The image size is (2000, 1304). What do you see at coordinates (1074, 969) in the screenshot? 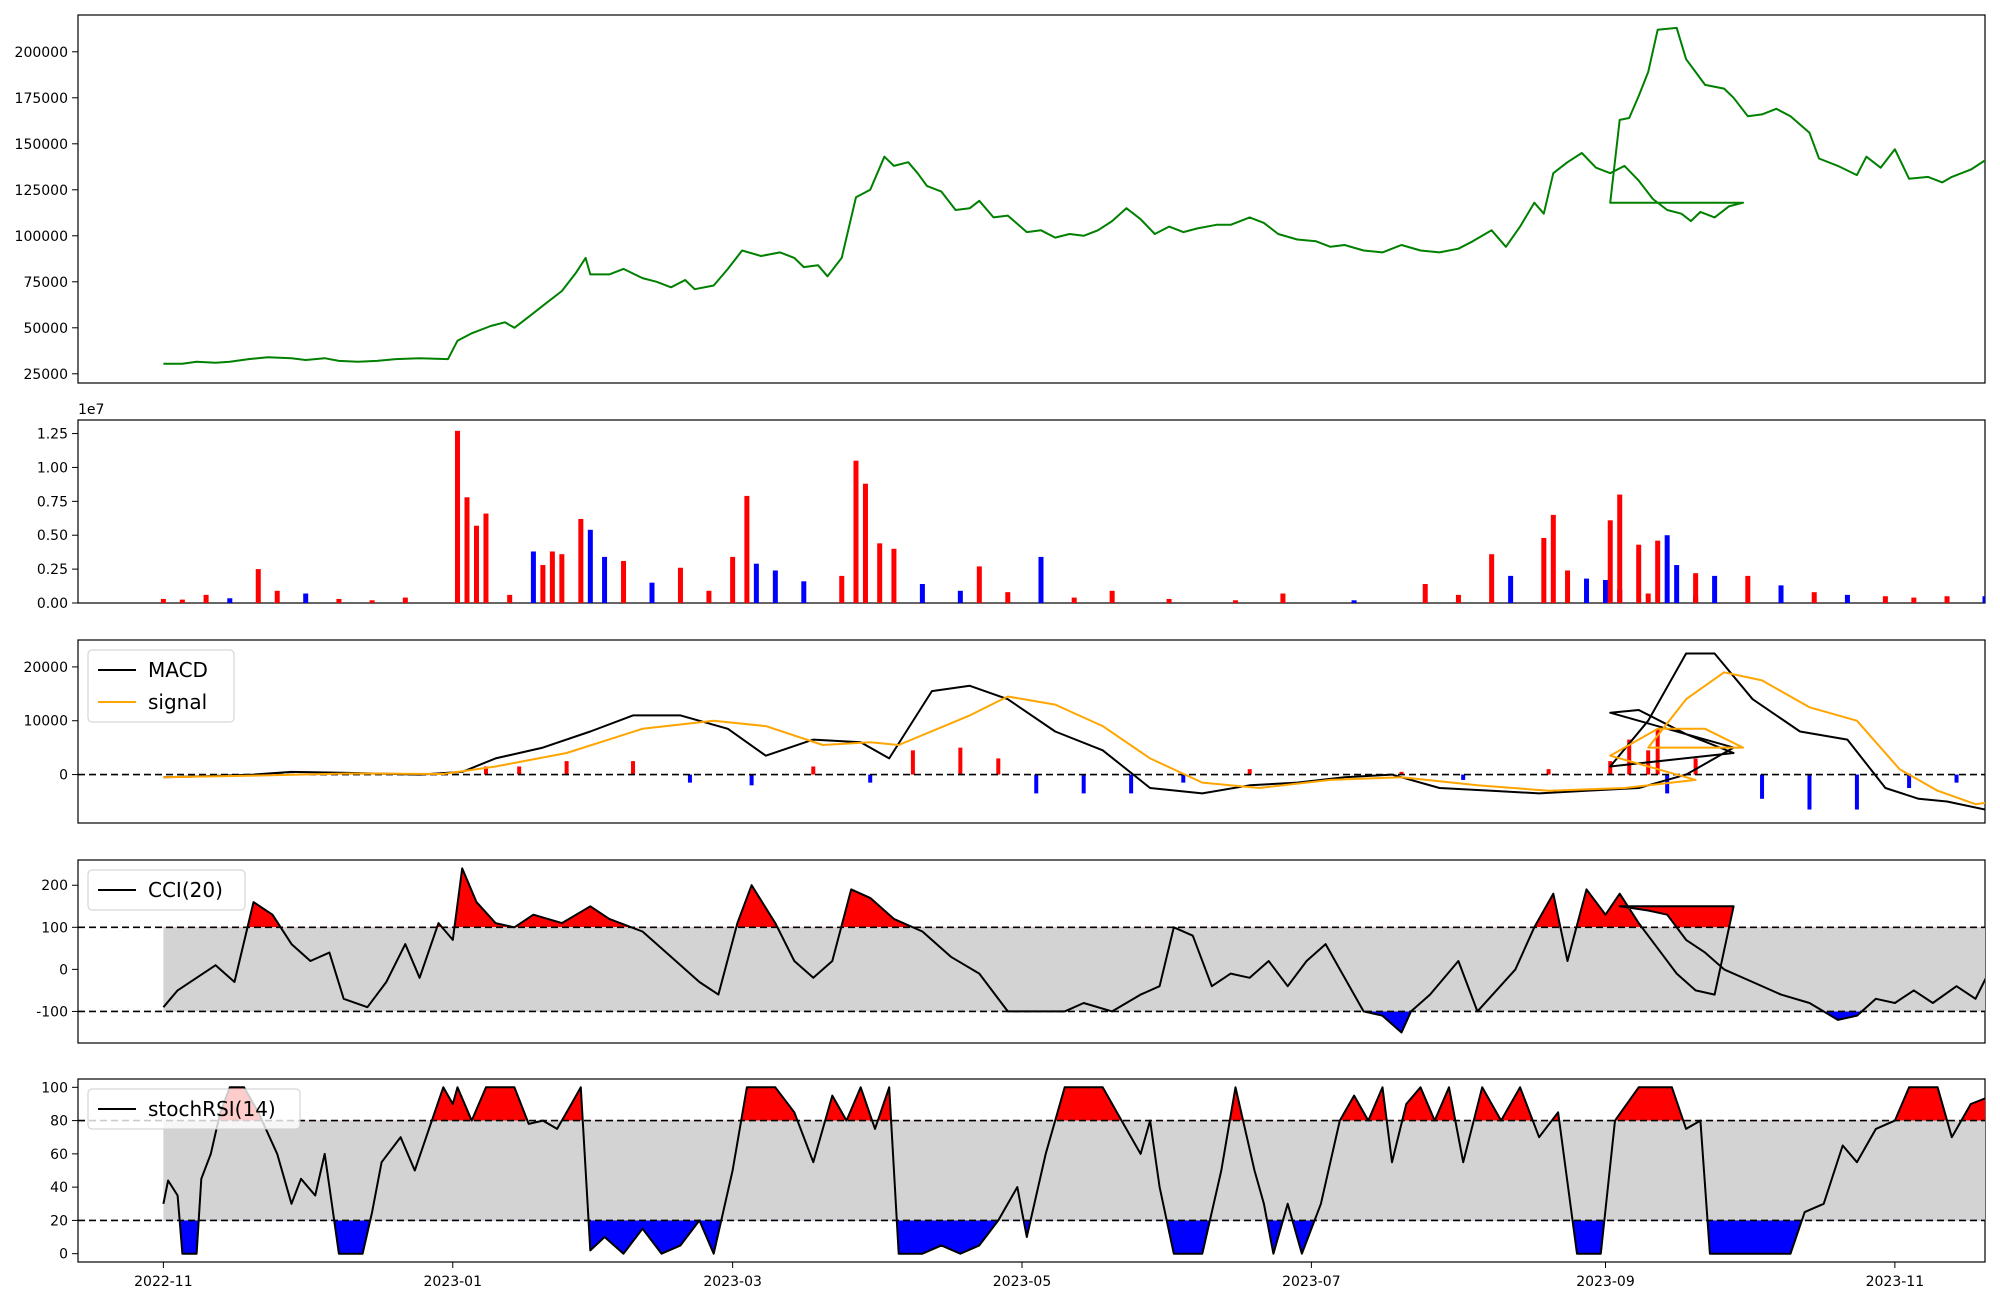
I see `cci-neutral-band` at bounding box center [1074, 969].